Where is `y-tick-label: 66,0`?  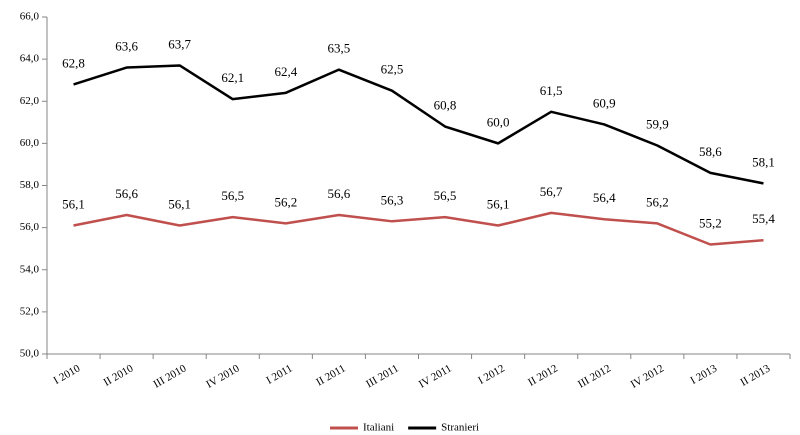
y-tick-label: 66,0 is located at coordinates (30, 17).